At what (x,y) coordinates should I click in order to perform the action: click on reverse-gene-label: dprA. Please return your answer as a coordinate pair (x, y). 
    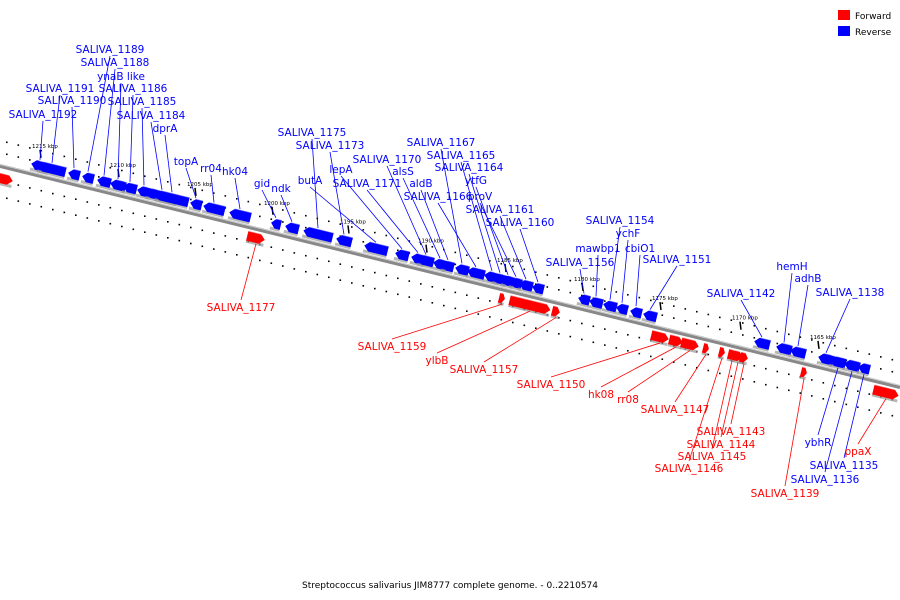
    Looking at the image, I should click on (166, 129).